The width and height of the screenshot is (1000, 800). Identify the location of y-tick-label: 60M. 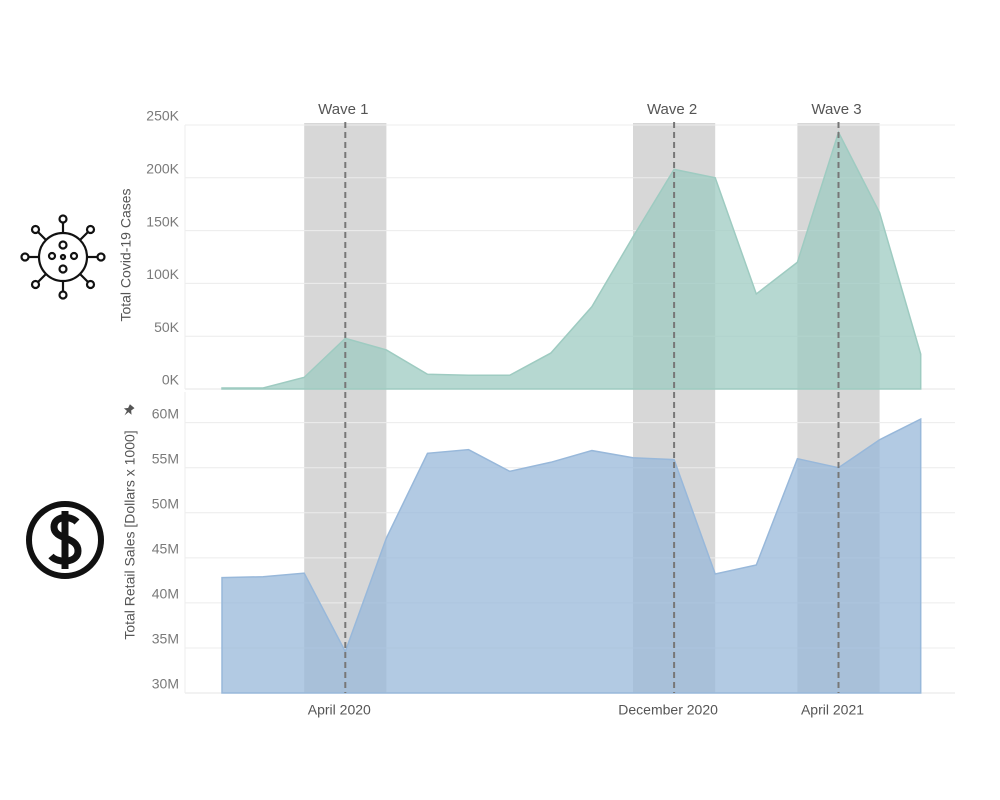
(165, 413).